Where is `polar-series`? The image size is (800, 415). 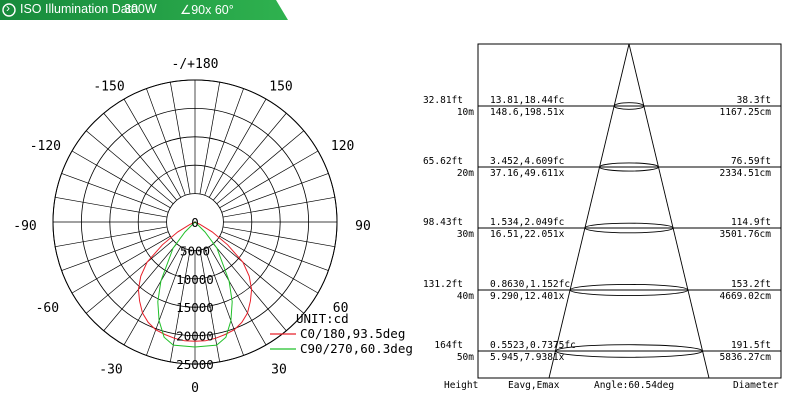 polar-series is located at coordinates (195, 284).